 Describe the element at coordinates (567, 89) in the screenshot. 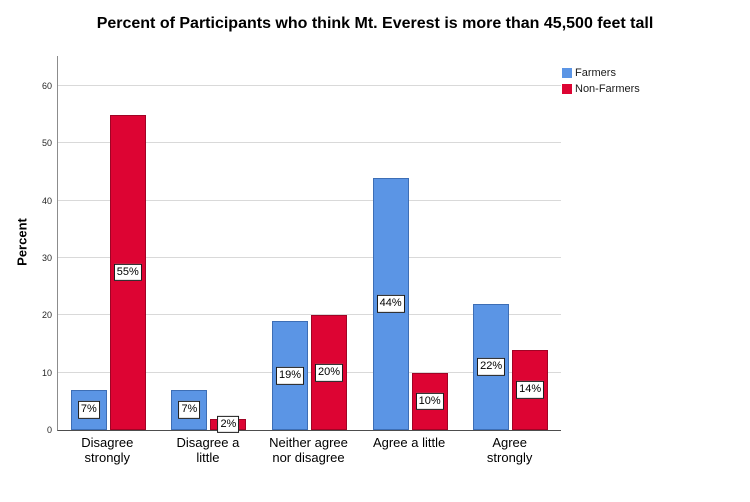

I see `legend-swatch-non-farmers` at that location.